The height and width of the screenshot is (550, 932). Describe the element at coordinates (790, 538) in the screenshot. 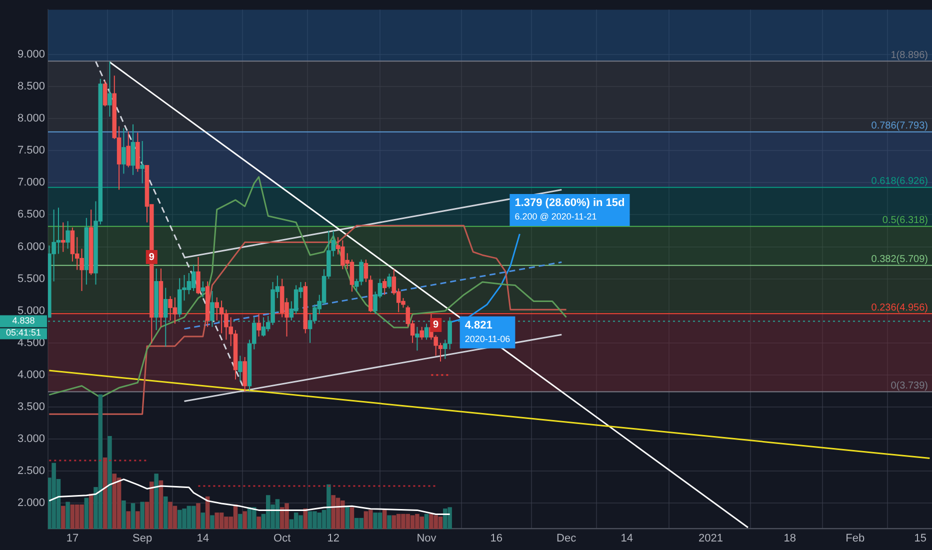

I see `x-tick-label: 18` at that location.